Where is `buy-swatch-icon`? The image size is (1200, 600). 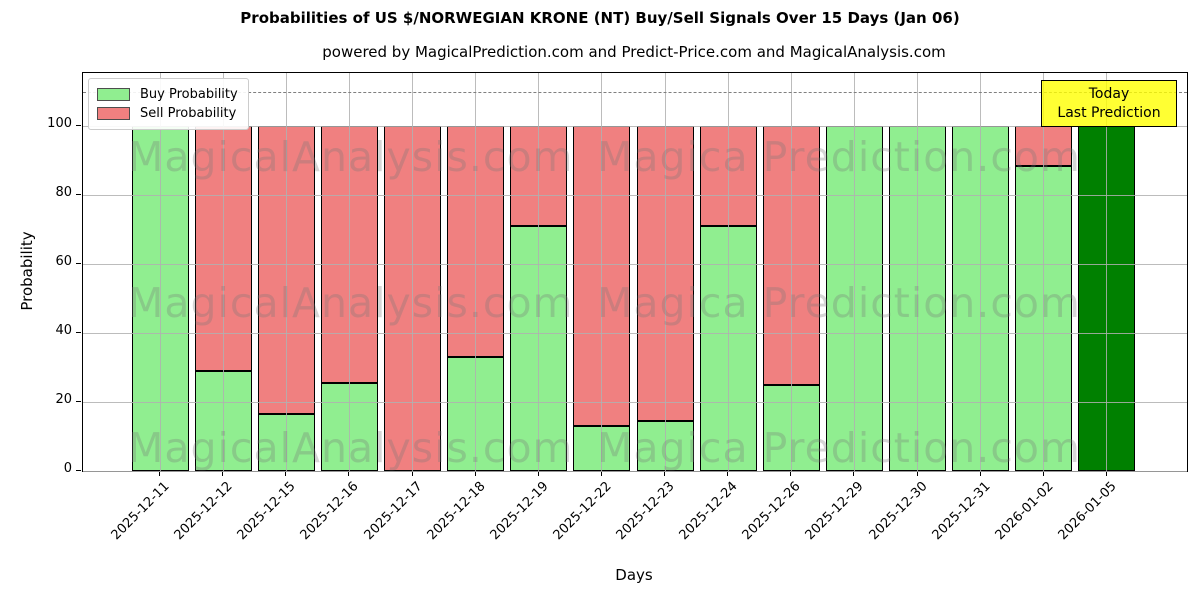
buy-swatch-icon is located at coordinates (113, 94).